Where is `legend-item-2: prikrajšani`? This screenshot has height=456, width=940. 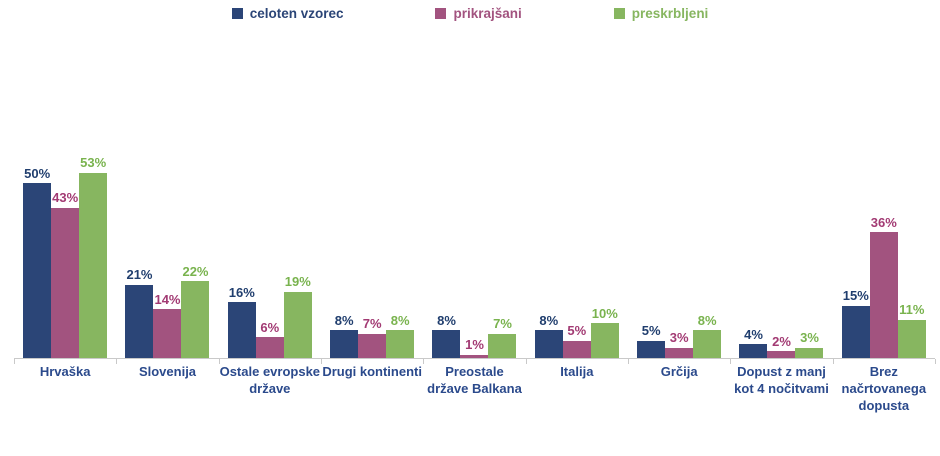
legend-item-2: prikrajšani is located at coordinates (478, 13).